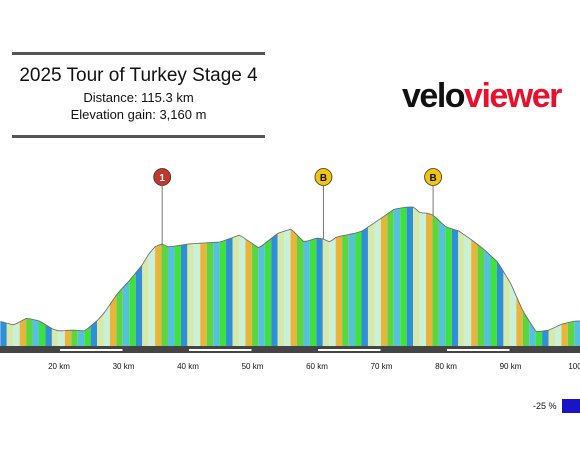 The width and height of the screenshot is (580, 469). I want to click on header-top-rule, so click(138, 53).